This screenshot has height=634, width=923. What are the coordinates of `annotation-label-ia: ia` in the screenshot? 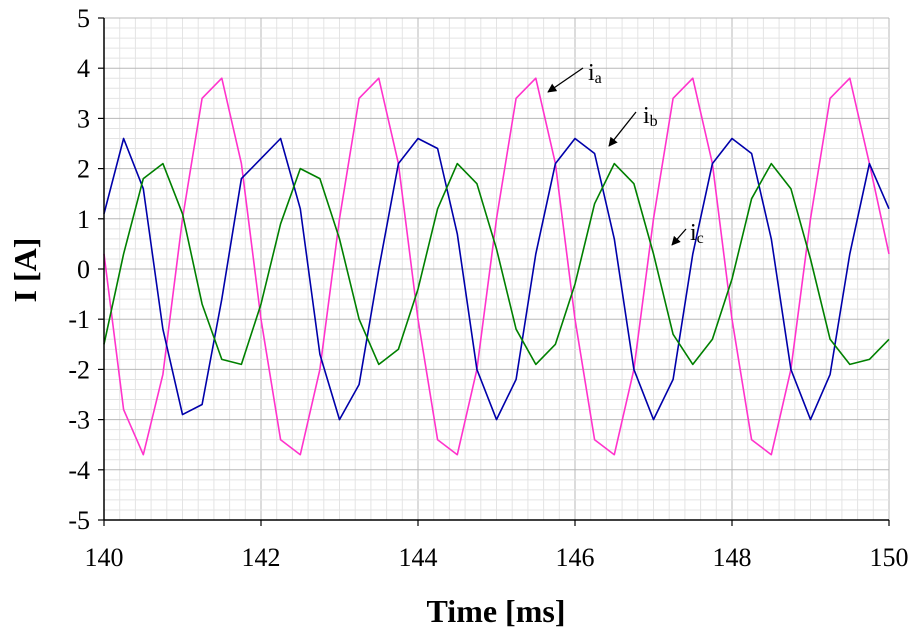 It's located at (595, 73).